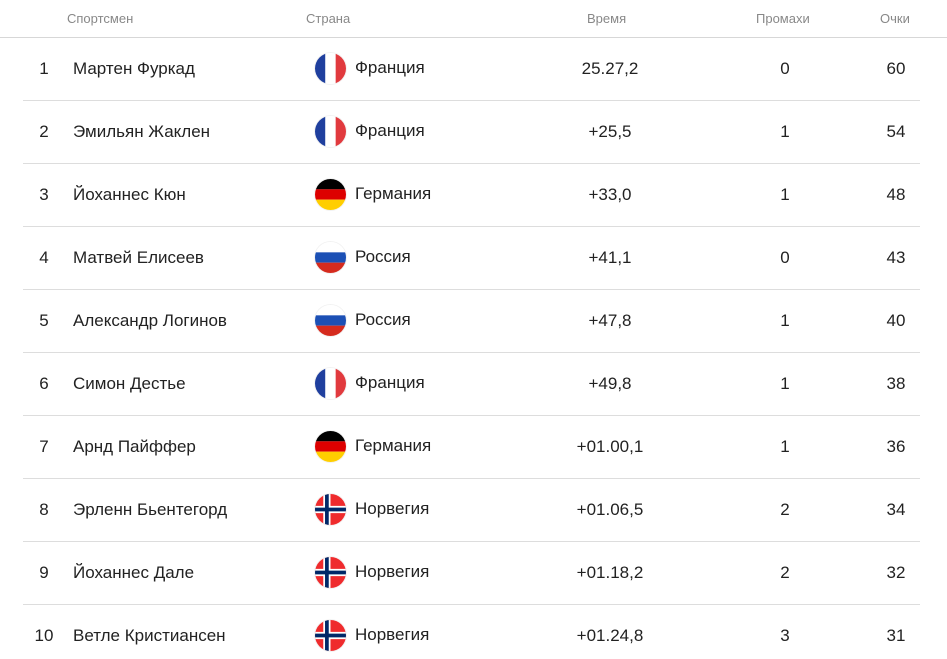 The height and width of the screenshot is (659, 947). I want to click on rank-cell: 6, so click(44, 383).